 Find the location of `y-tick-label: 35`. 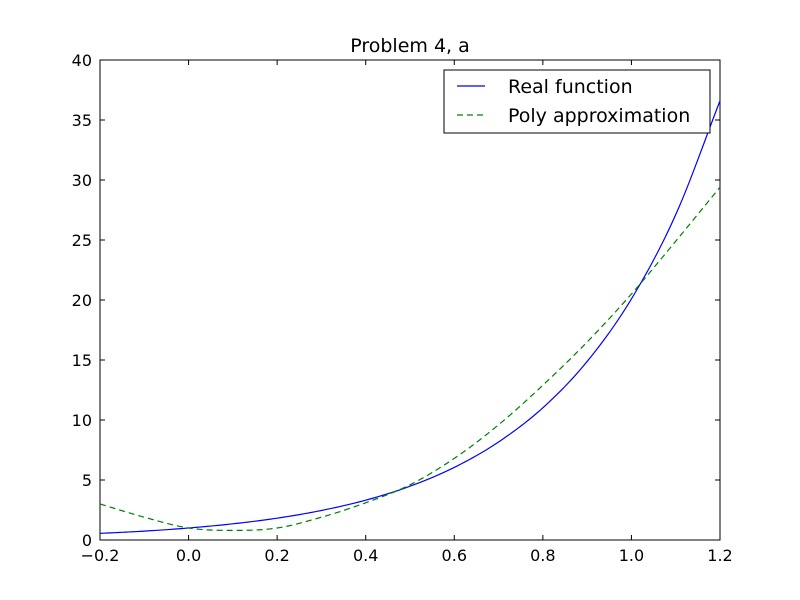

y-tick-label: 35 is located at coordinates (82, 120).